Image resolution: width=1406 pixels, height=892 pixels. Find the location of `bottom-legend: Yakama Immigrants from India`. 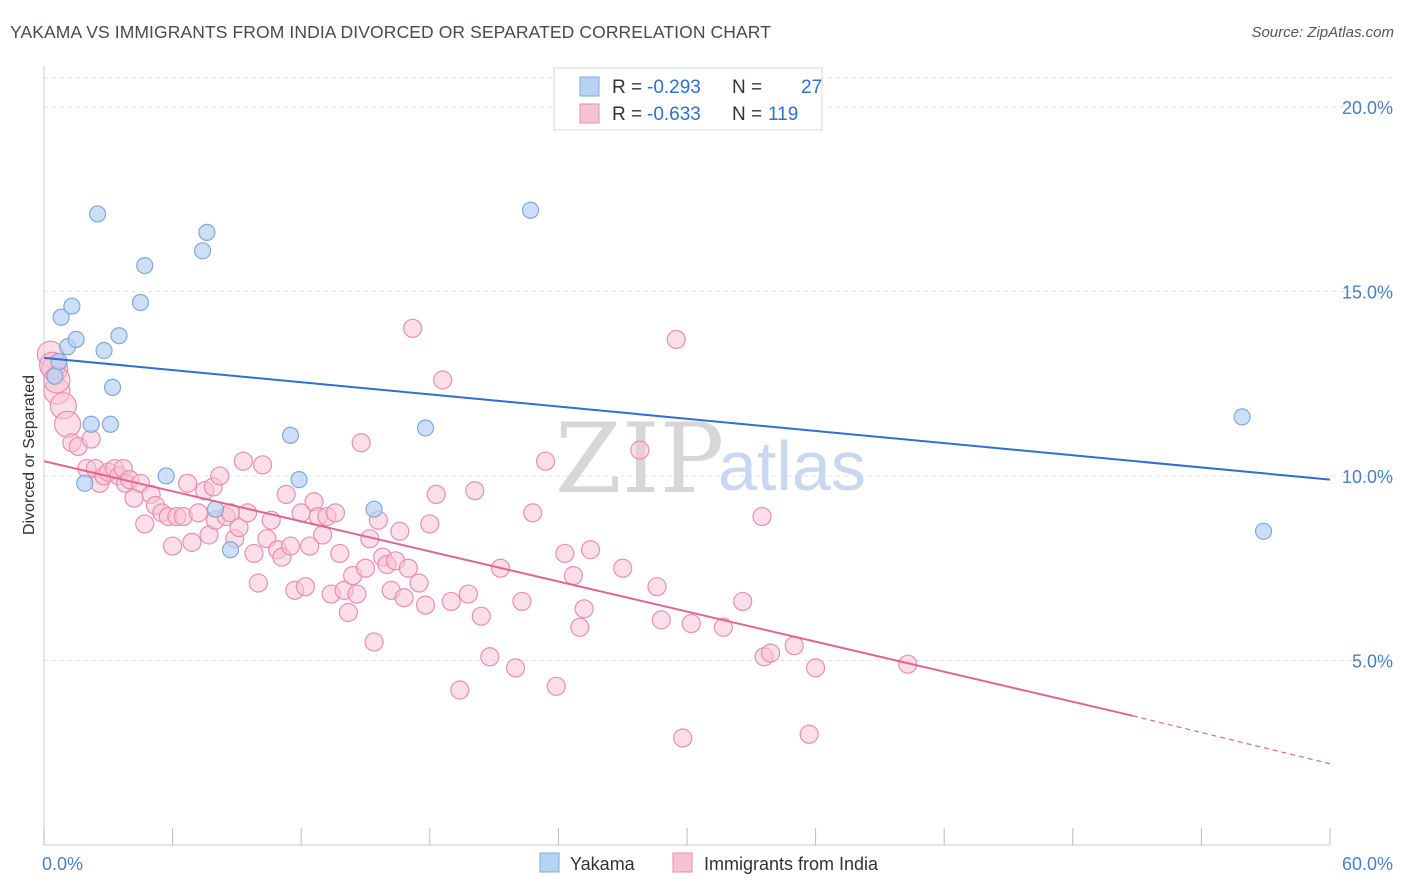

bottom-legend: Yakama Immigrants from India is located at coordinates (709, 863).